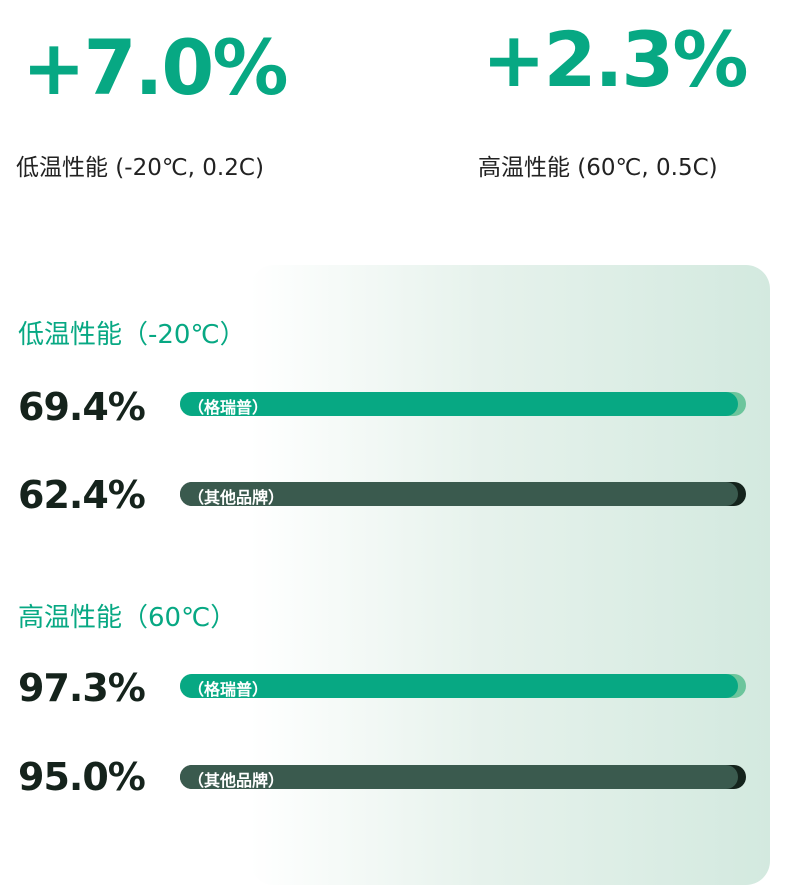  I want to click on bar-high-other: （其他品牌）, so click(463, 777).